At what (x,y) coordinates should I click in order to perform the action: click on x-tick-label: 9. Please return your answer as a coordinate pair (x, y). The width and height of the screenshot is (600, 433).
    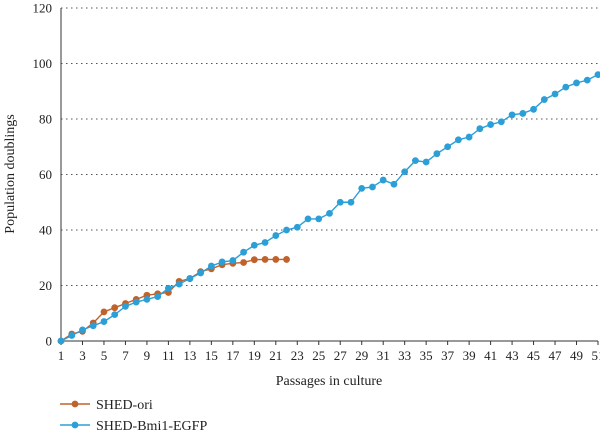
    Looking at the image, I should click on (147, 355).